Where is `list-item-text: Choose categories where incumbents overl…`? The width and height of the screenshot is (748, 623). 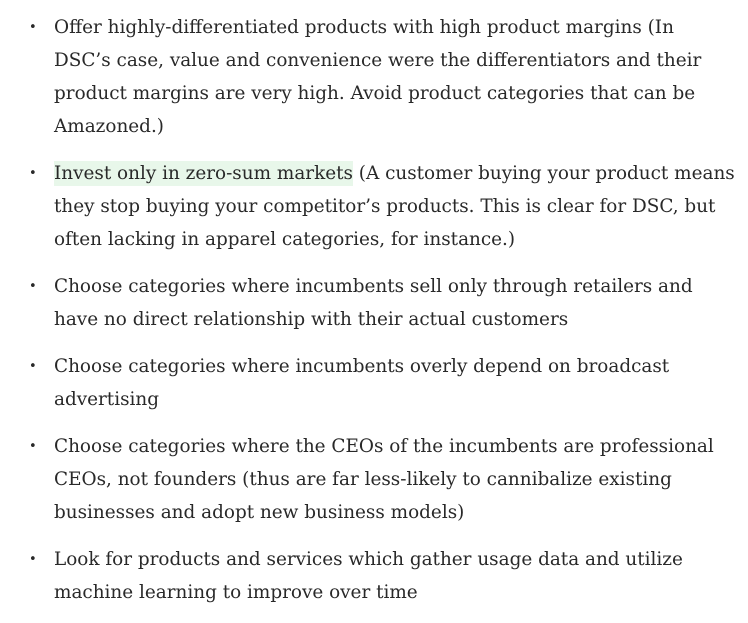 list-item-text: Choose categories where incumbents overl… is located at coordinates (362, 383).